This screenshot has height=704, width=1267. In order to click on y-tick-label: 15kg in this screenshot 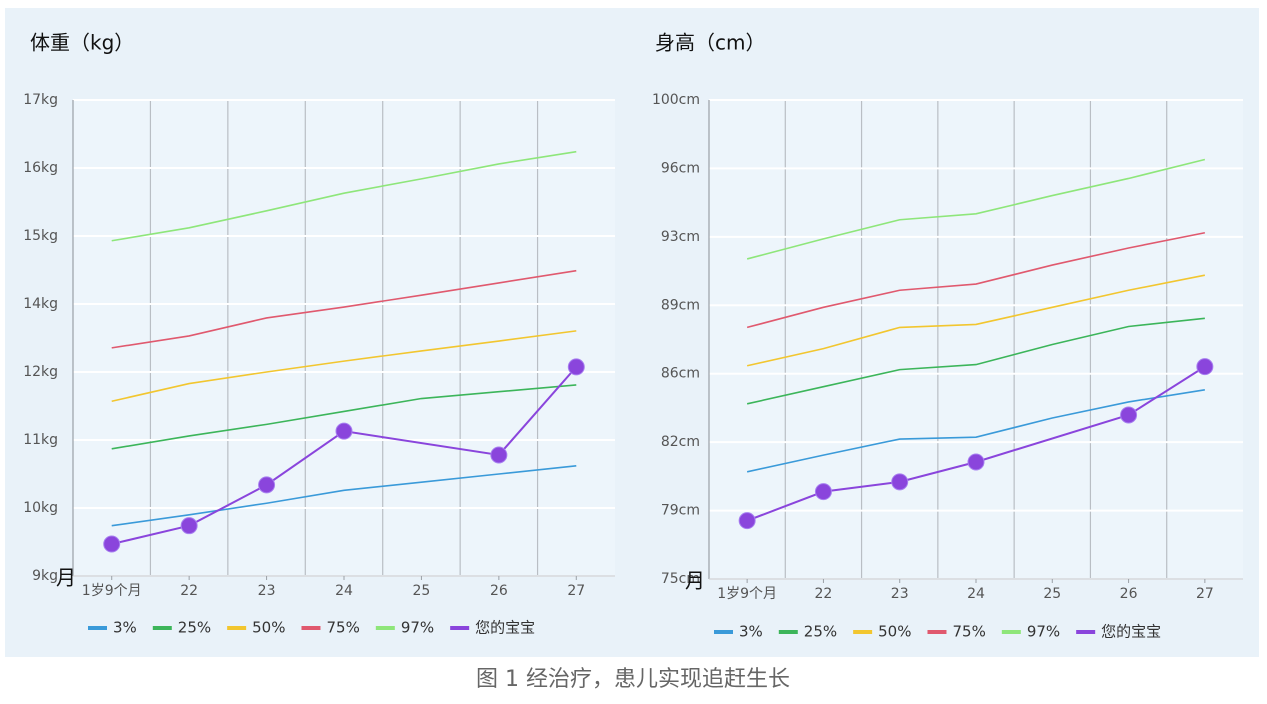, I will do `click(40, 236)`.